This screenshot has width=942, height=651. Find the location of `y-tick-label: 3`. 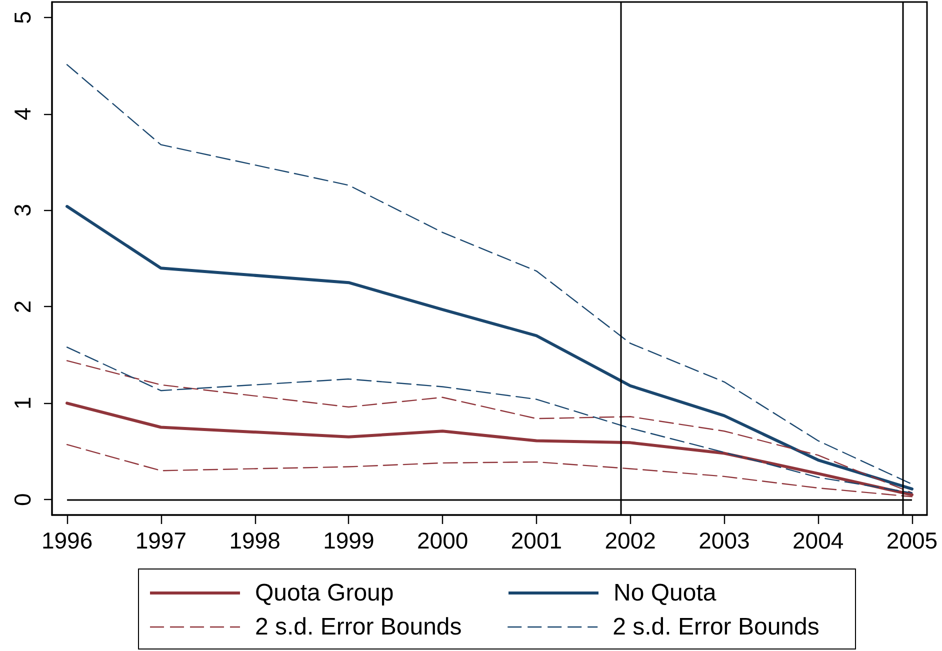

y-tick-label: 3 is located at coordinates (23, 210).